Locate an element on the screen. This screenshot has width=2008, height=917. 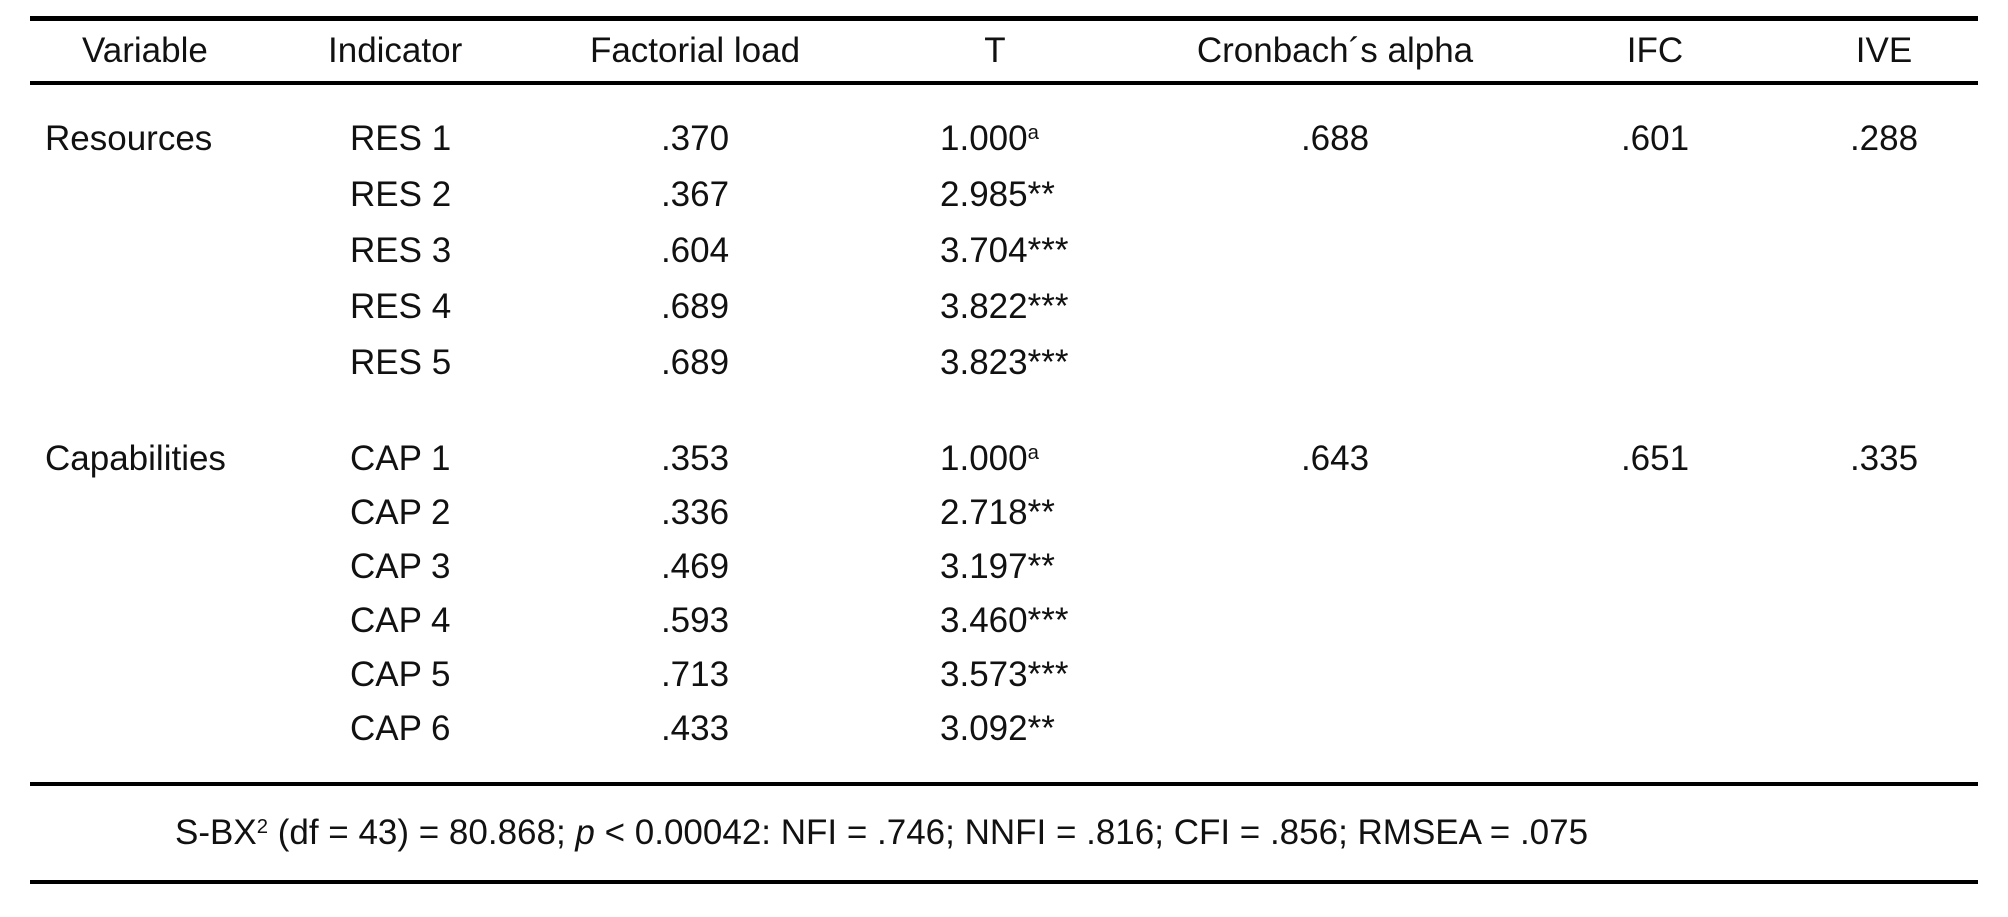
cell-indicator: CAP 5 is located at coordinates (400, 674).